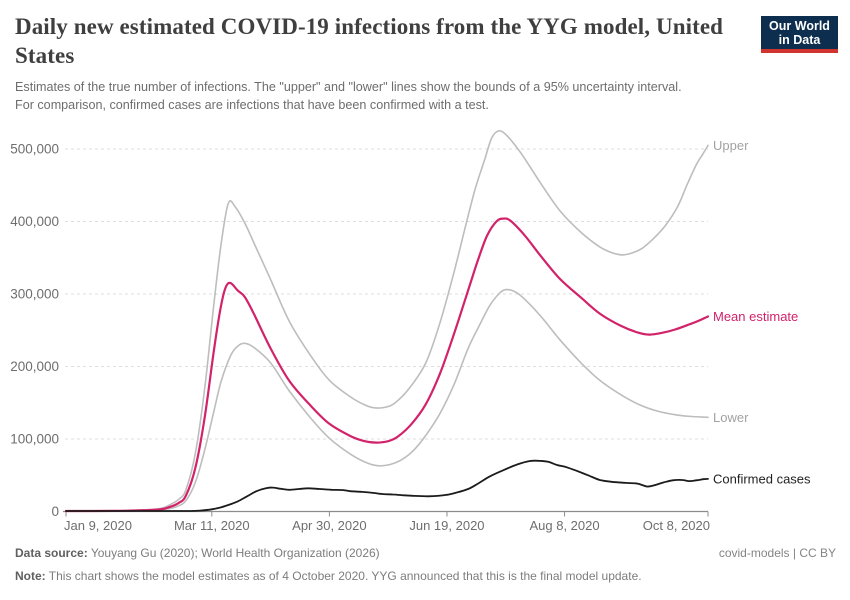 The height and width of the screenshot is (600, 850). What do you see at coordinates (731, 417) in the screenshot?
I see `series-label-lower: Lower` at bounding box center [731, 417].